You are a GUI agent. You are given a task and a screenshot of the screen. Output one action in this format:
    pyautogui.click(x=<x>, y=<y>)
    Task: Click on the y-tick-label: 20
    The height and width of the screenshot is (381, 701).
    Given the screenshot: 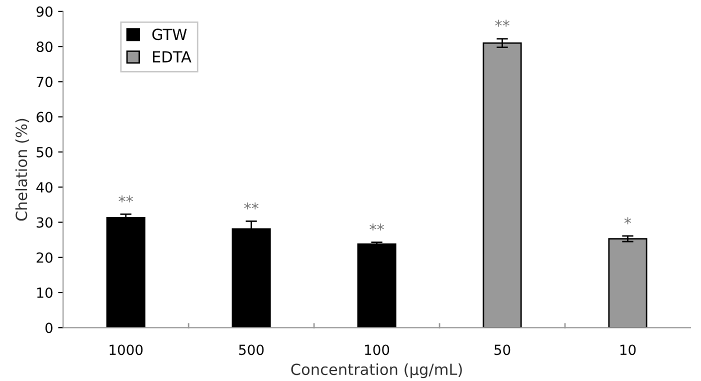 What is the action you would take?
    pyautogui.click(x=44, y=257)
    